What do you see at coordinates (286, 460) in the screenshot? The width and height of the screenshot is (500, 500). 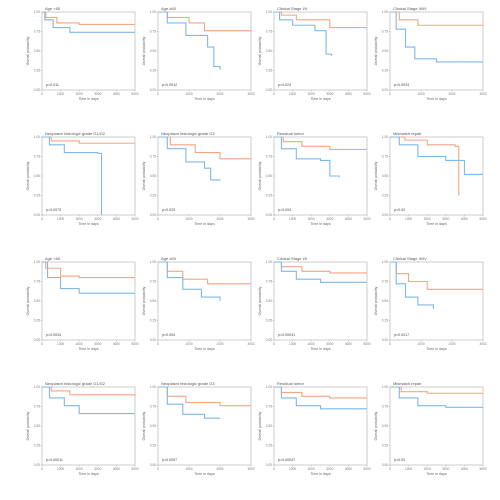 I see `p-value-label: p=0.00047` at bounding box center [286, 460].